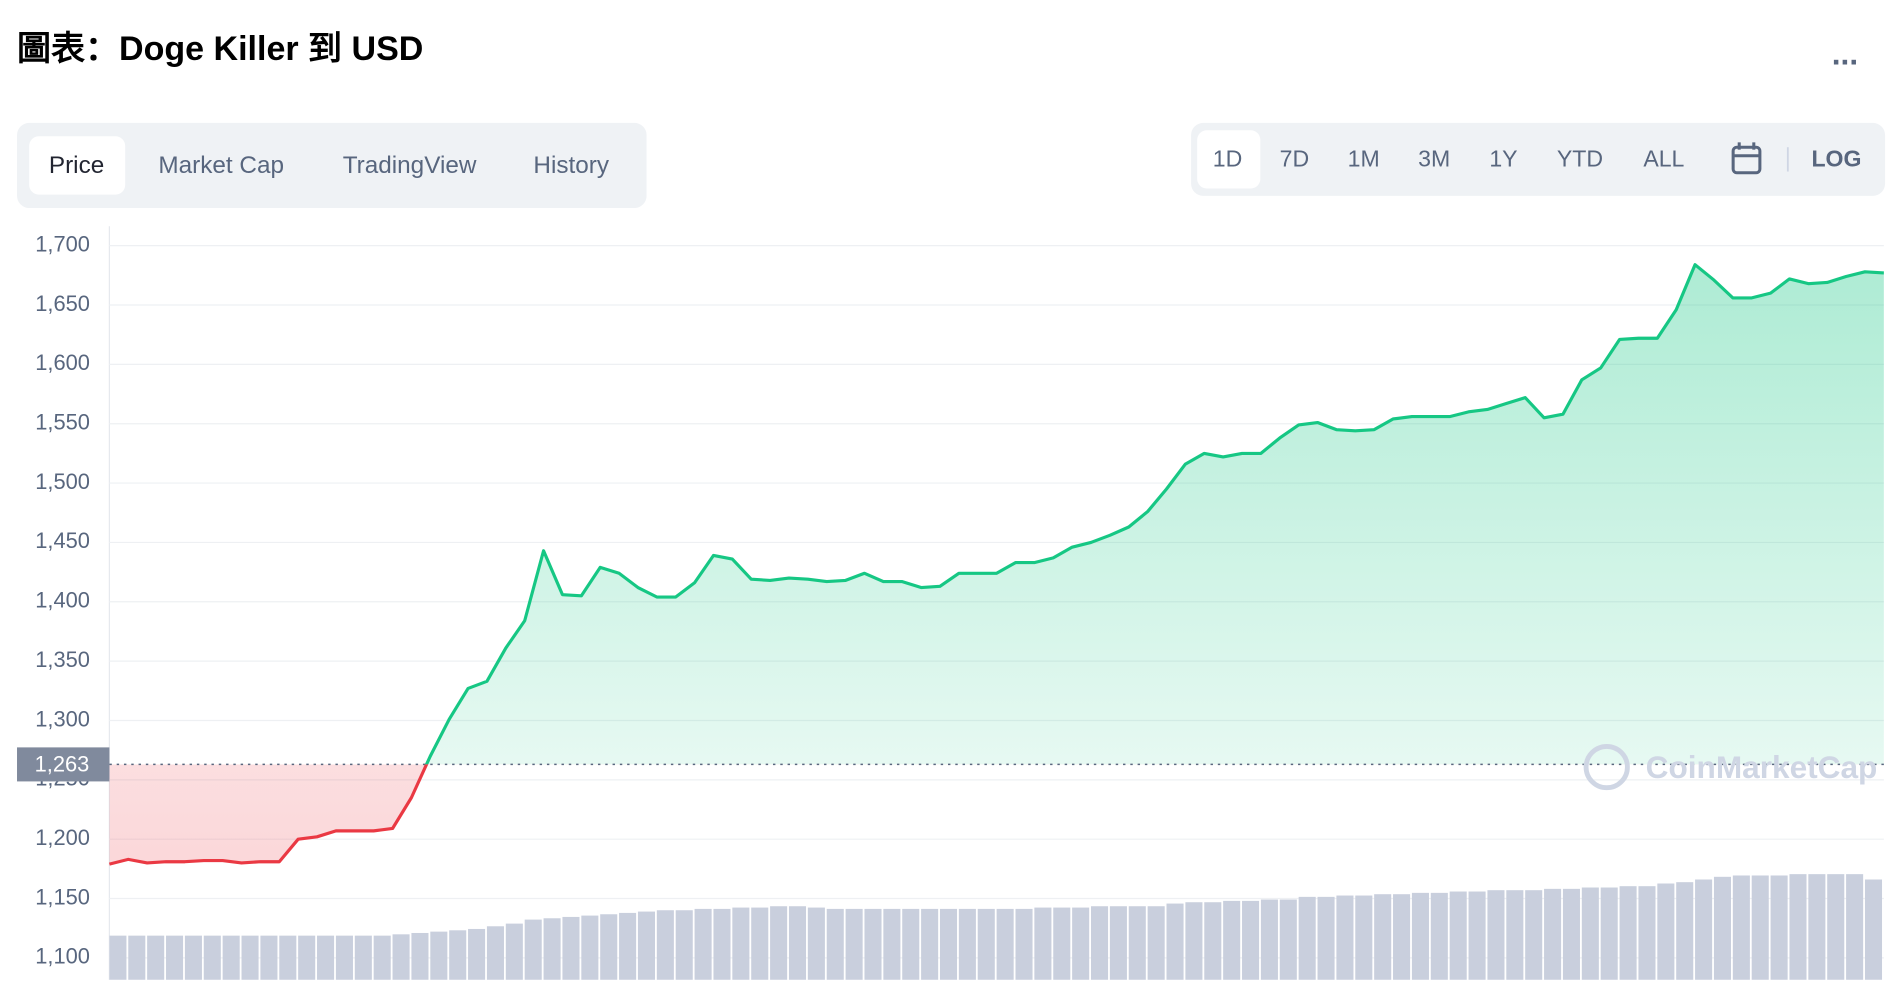 Image resolution: width=1896 pixels, height=986 pixels. Describe the element at coordinates (221, 165) in the screenshot. I see `tab: Market Cap` at that location.